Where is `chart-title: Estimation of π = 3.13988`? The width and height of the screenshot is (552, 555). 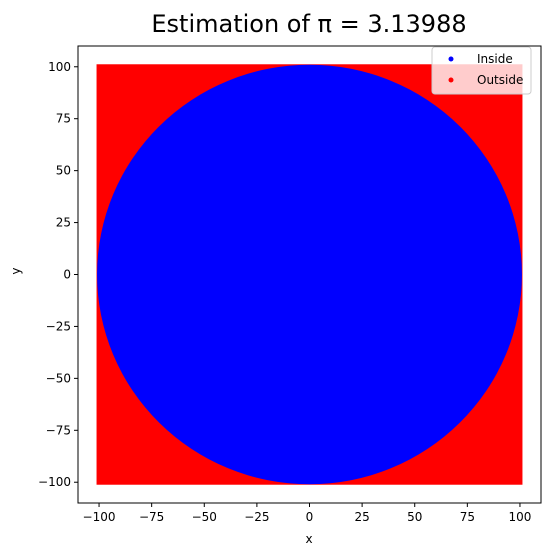 chart-title: Estimation of π = 3.13988 is located at coordinates (308, 24).